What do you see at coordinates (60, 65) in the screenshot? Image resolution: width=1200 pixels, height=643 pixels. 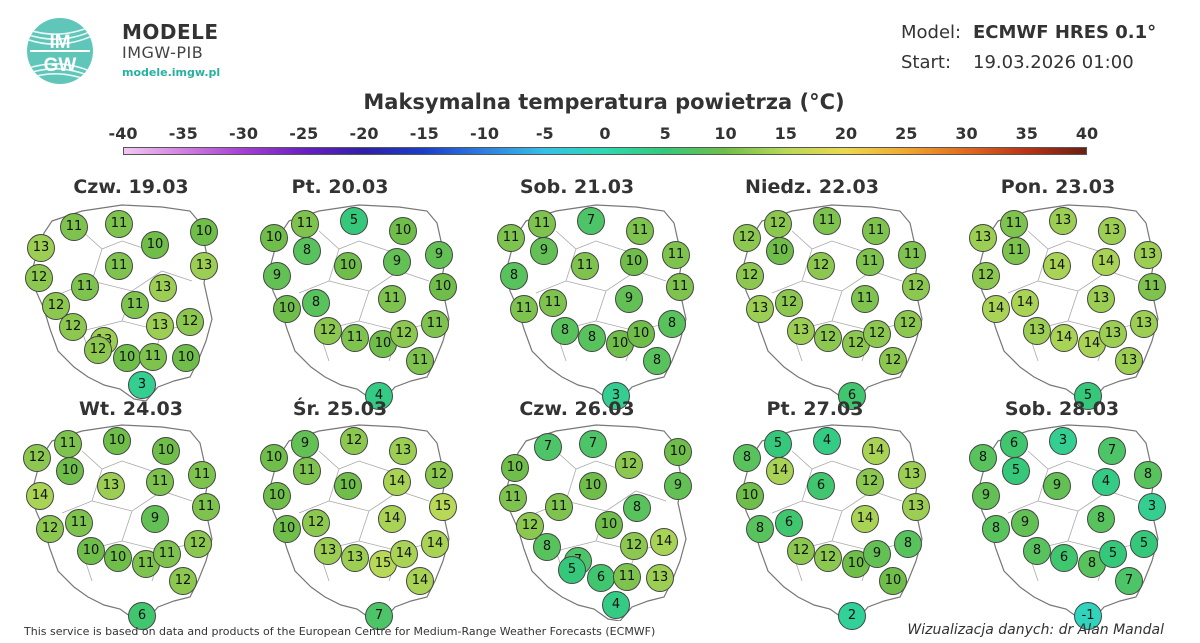 I see `logo-text-bottom: GW` at bounding box center [60, 65].